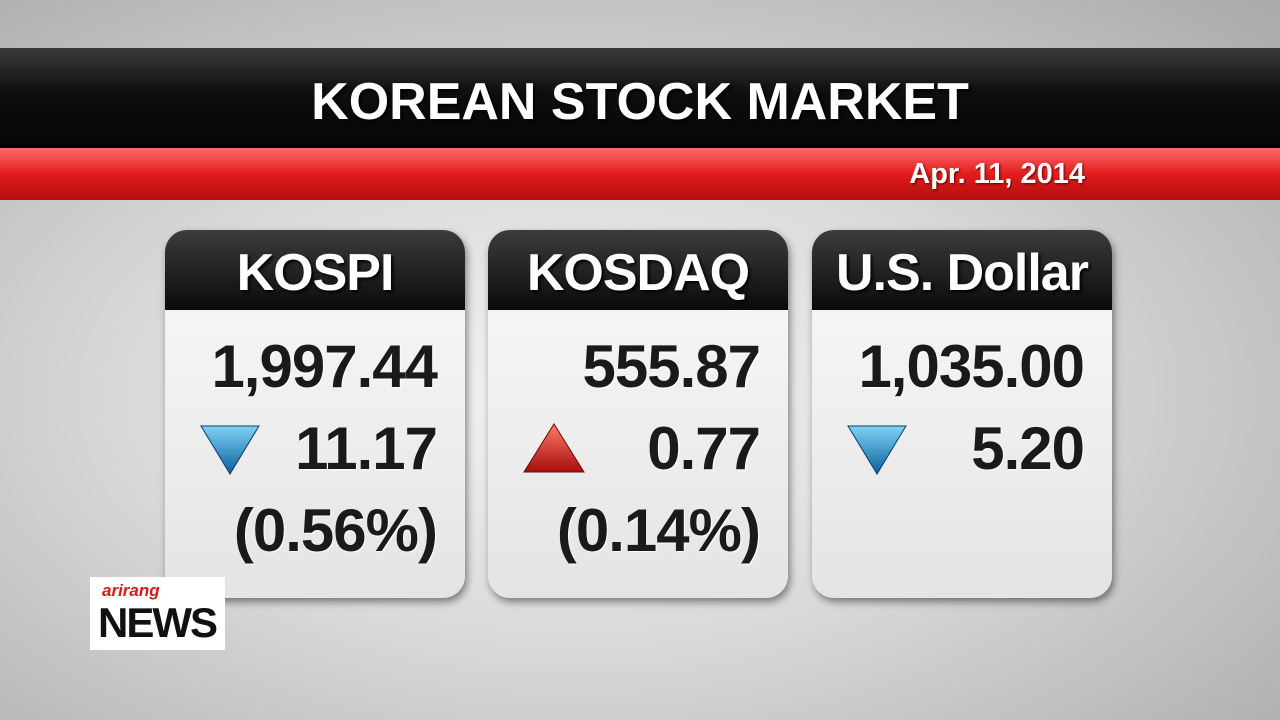  Describe the element at coordinates (671, 366) in the screenshot. I see `value: 555.87` at that location.